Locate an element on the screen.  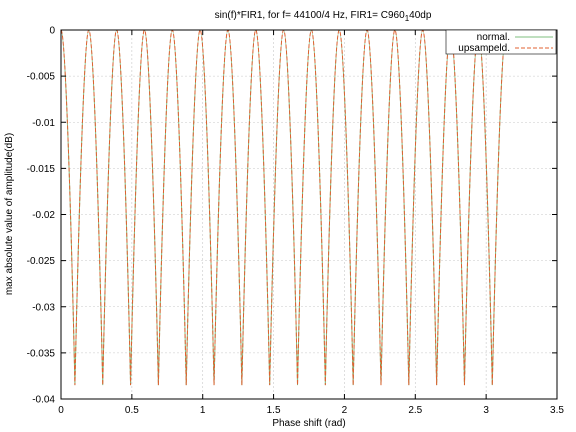
x-tick-label: 0.5 is located at coordinates (132, 410).